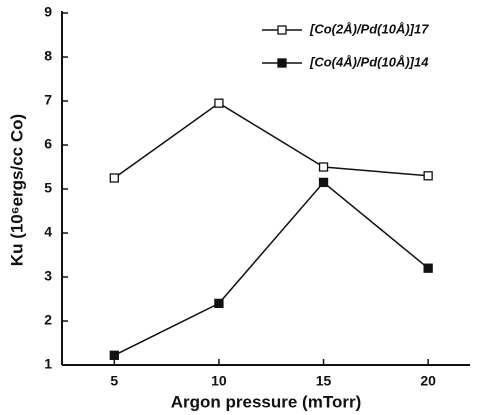 This screenshot has width=478, height=415. Describe the element at coordinates (16, 190) in the screenshot. I see `y-axis-title: Ku (10⁶ergs/cc Co)` at that location.